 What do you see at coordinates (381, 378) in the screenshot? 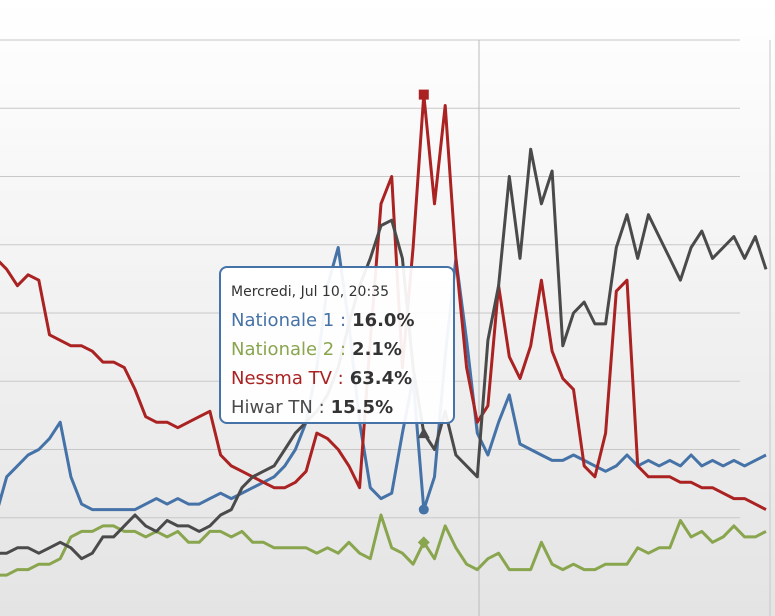
I see `tooltip-value: 63.4%` at bounding box center [381, 378].